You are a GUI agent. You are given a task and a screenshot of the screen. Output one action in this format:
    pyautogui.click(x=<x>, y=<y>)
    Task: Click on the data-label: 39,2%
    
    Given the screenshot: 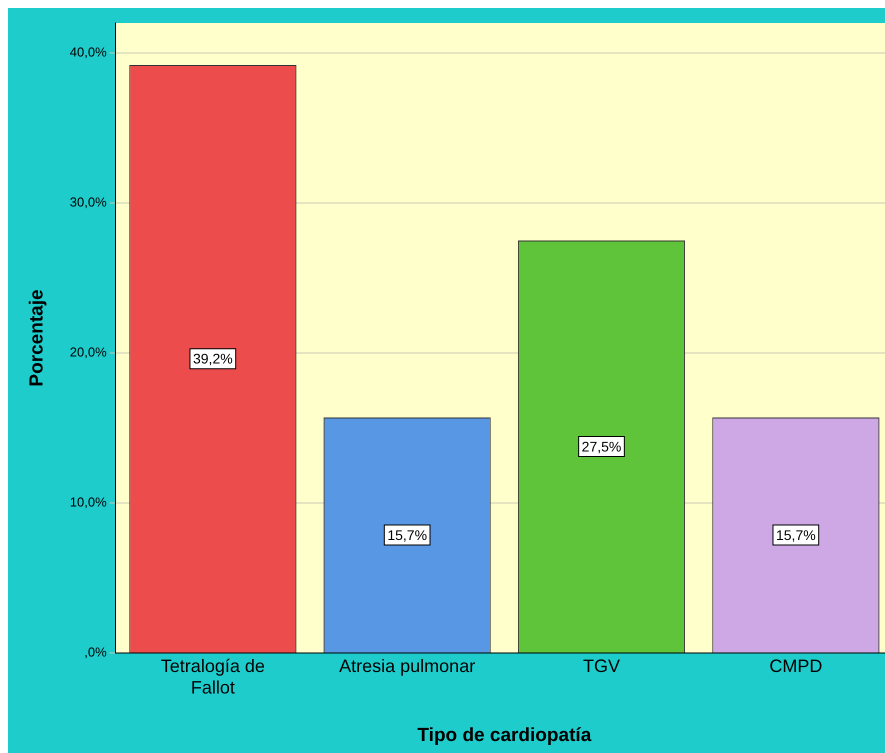 What is the action you would take?
    pyautogui.click(x=212, y=358)
    